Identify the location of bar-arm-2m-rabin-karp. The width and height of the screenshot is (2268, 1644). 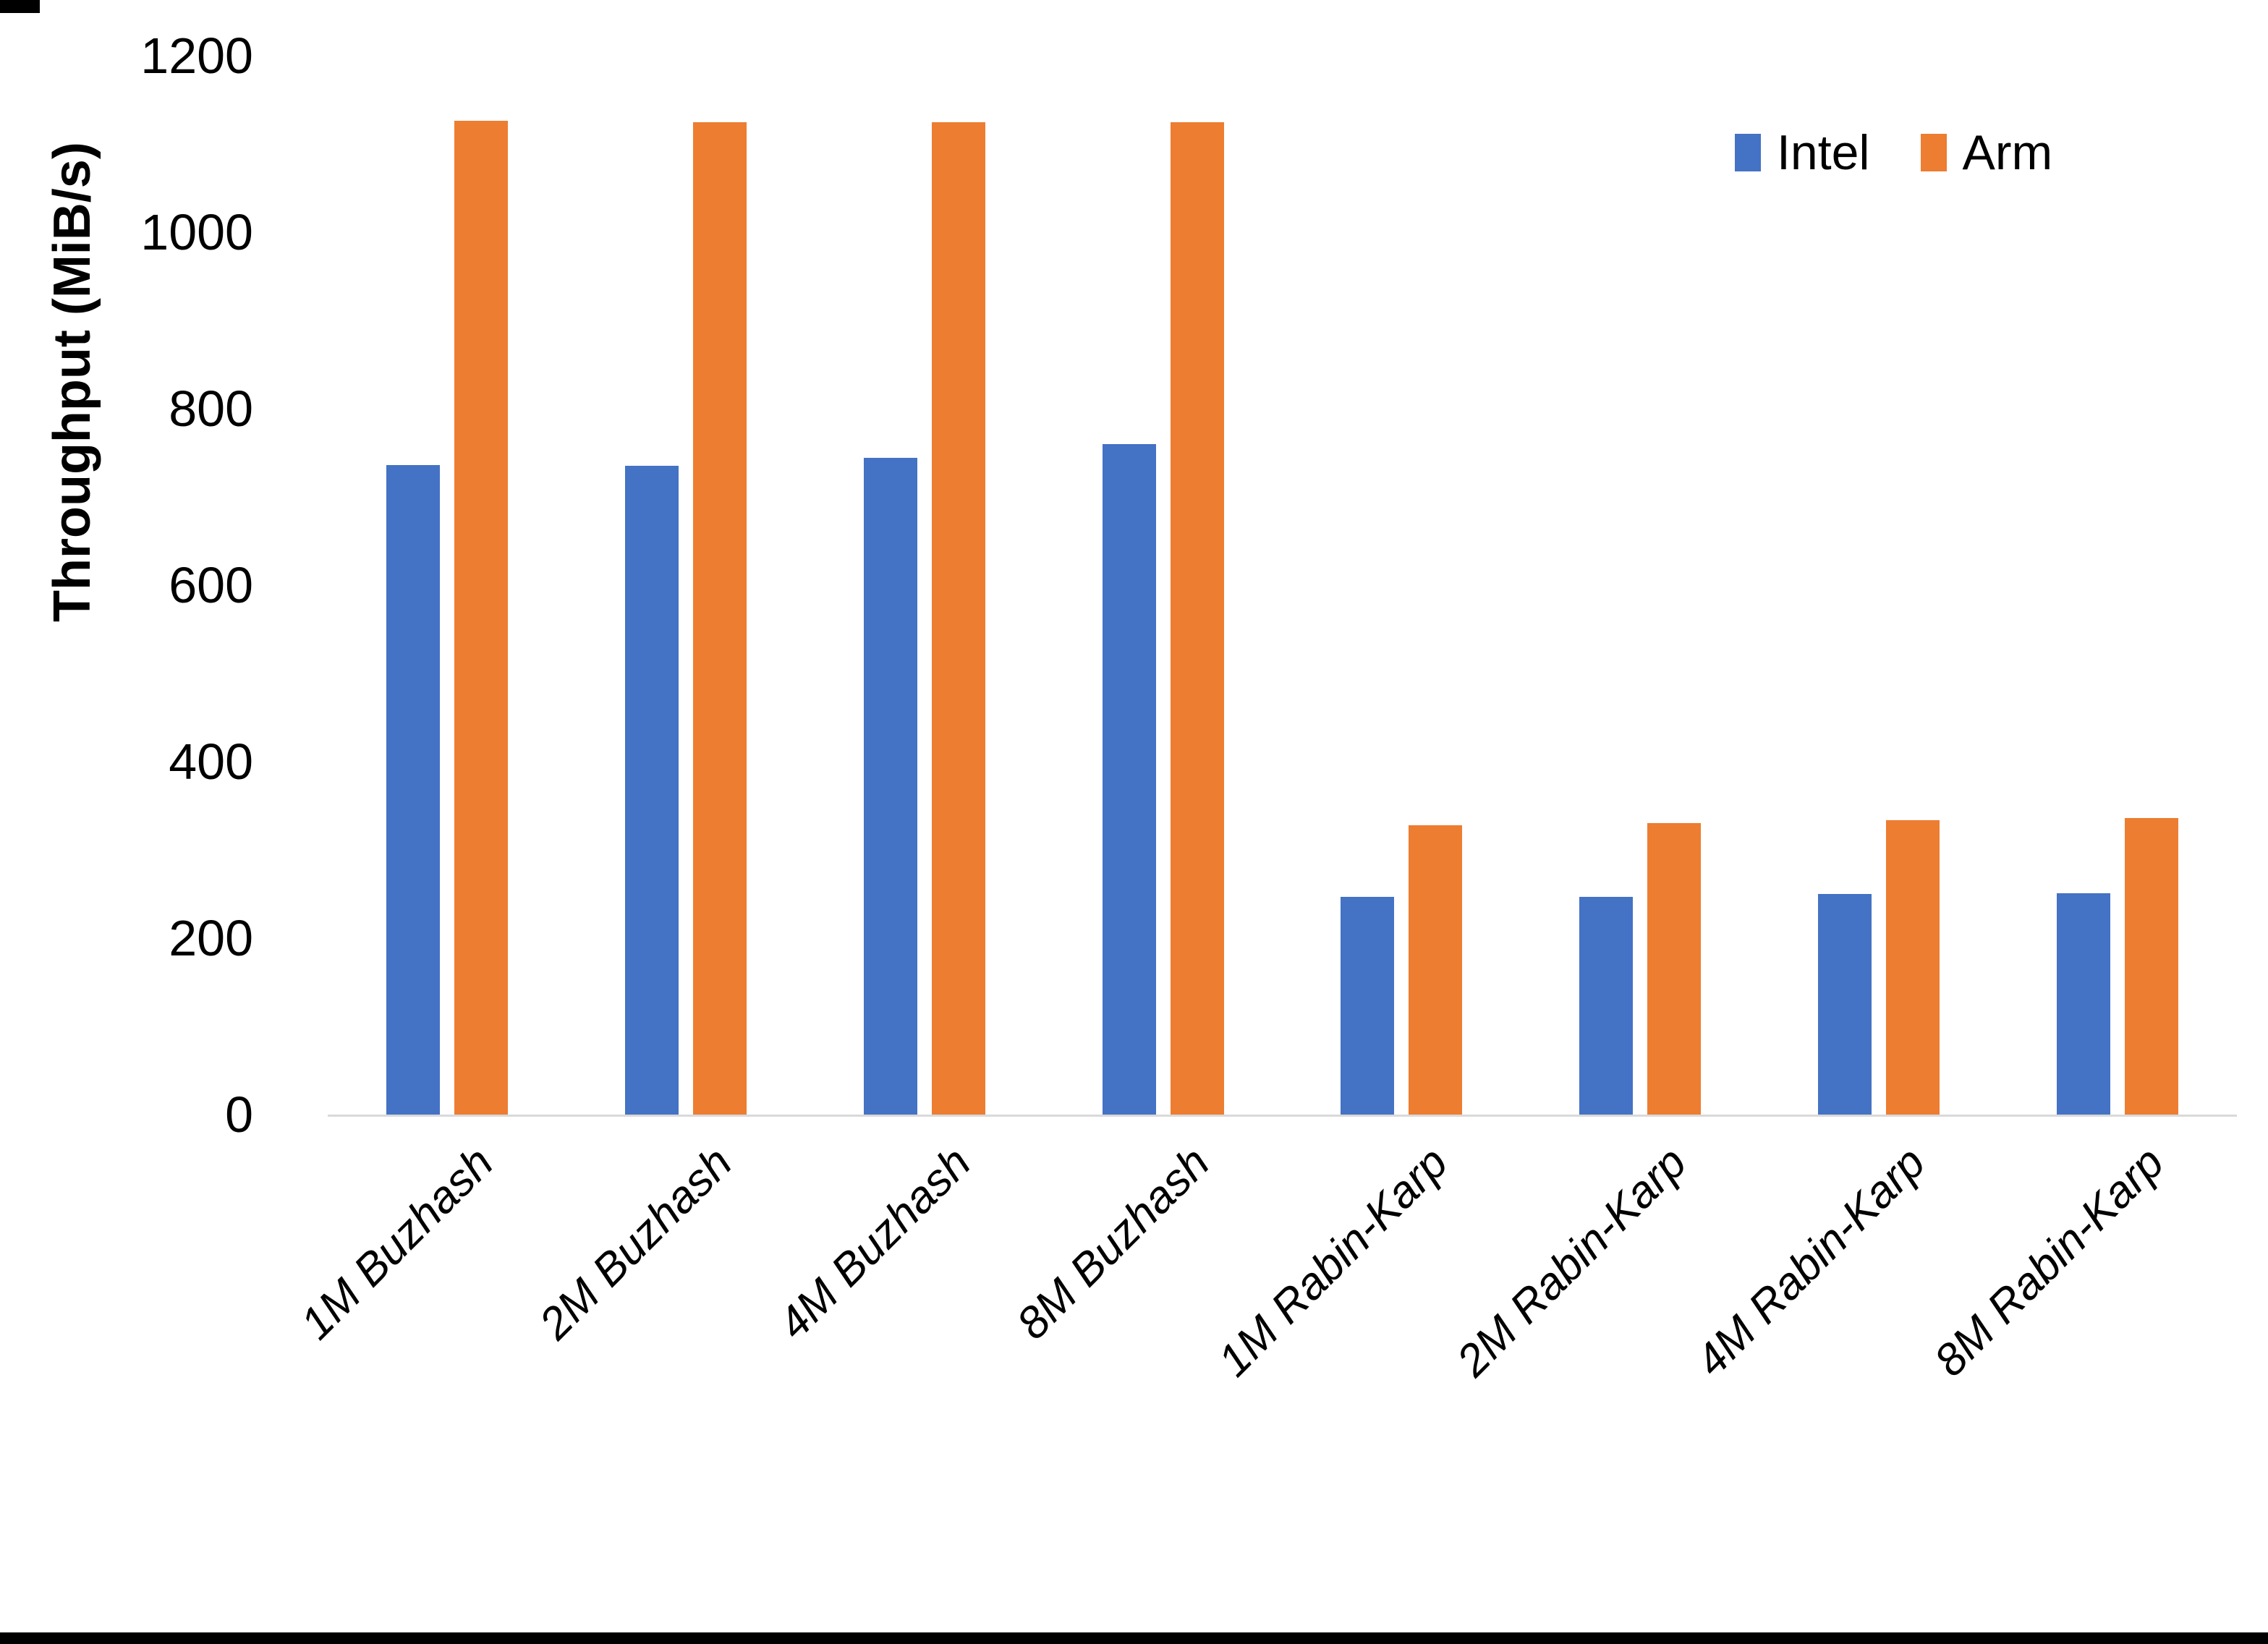
(1674, 969).